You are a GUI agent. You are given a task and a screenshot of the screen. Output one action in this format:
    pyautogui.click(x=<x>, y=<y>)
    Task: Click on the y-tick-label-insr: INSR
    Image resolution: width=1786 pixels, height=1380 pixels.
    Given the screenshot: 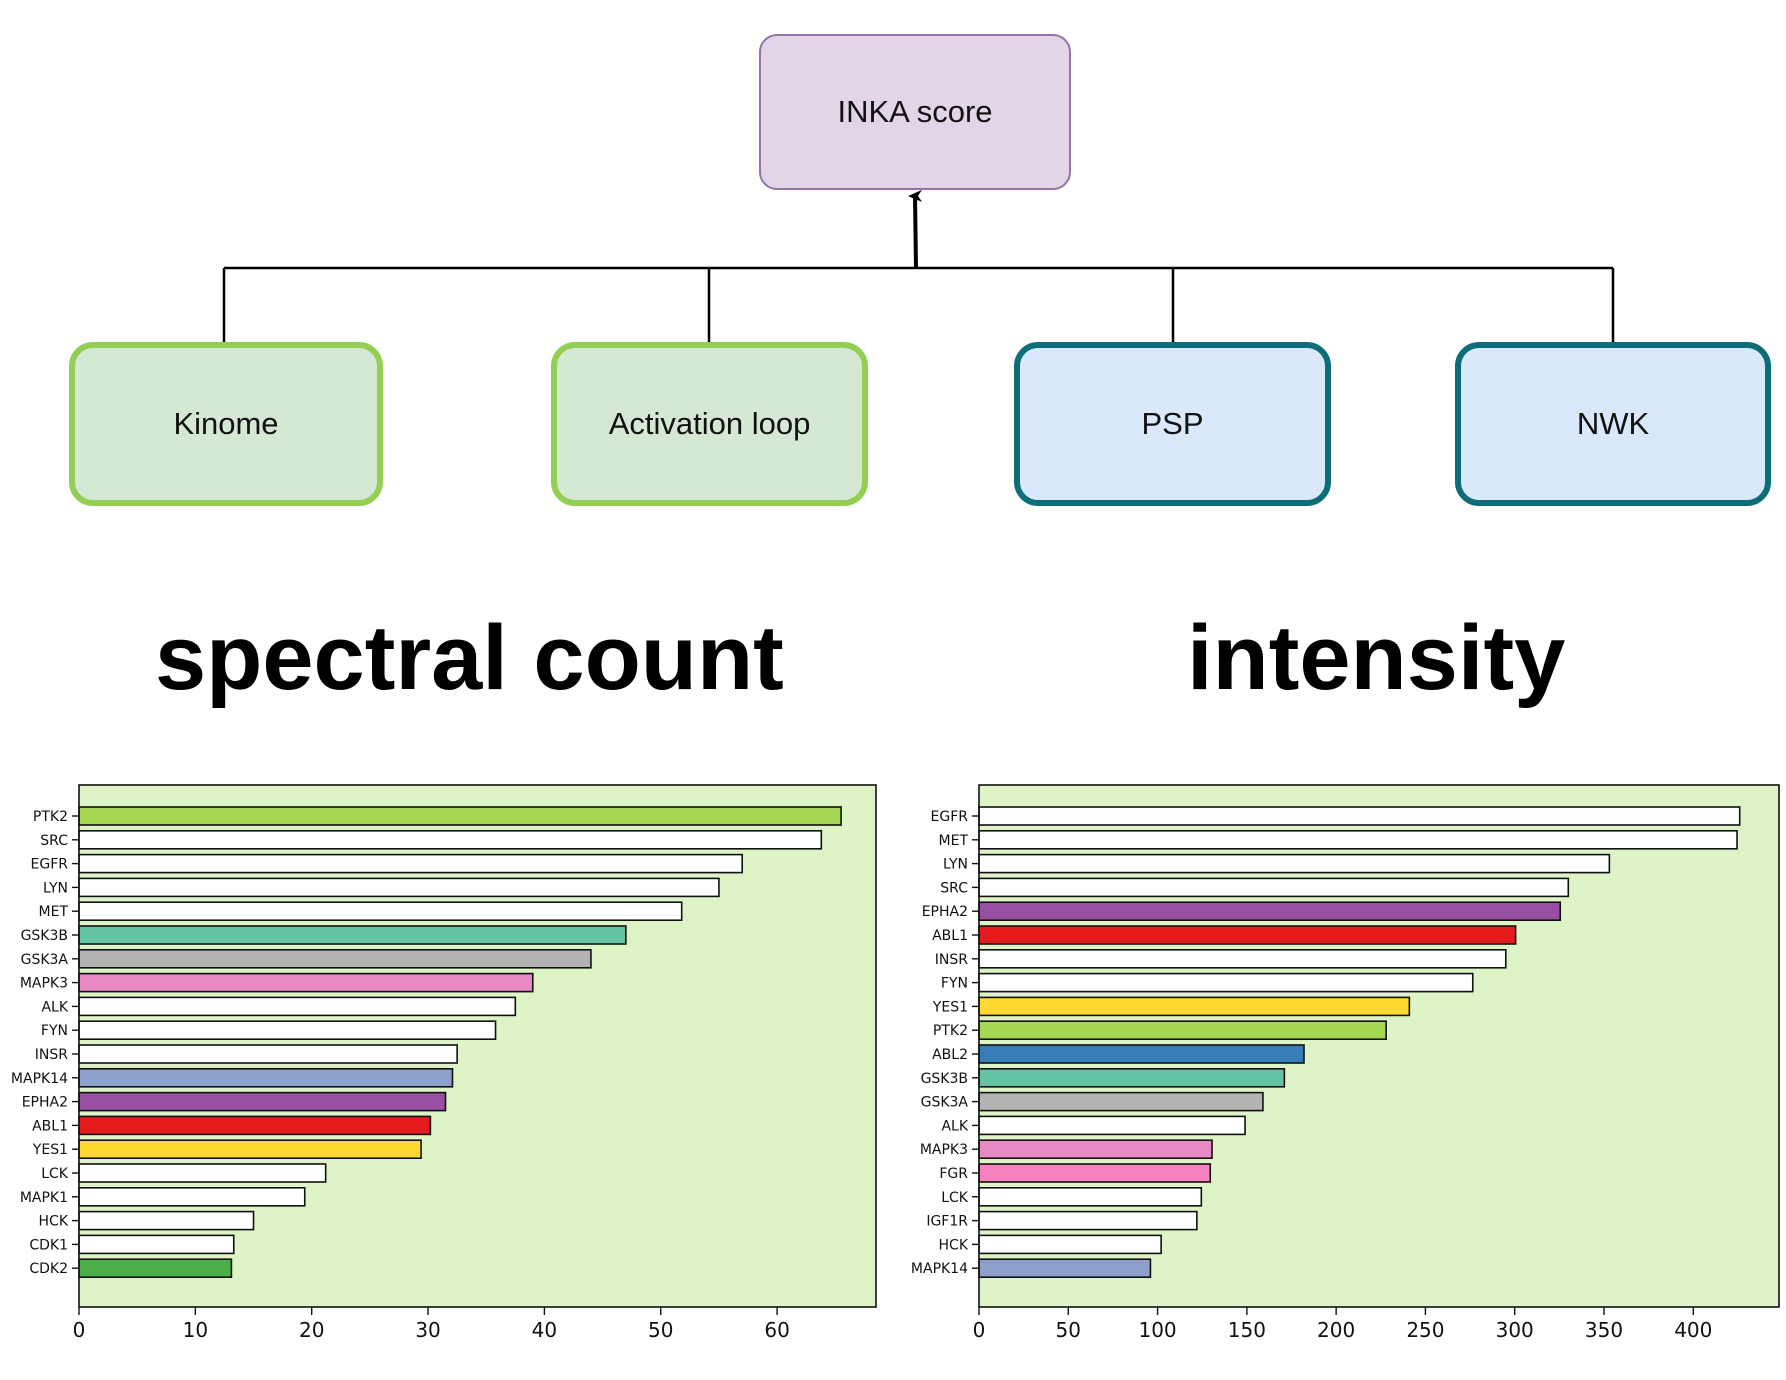 What is the action you would take?
    pyautogui.click(x=51, y=1055)
    